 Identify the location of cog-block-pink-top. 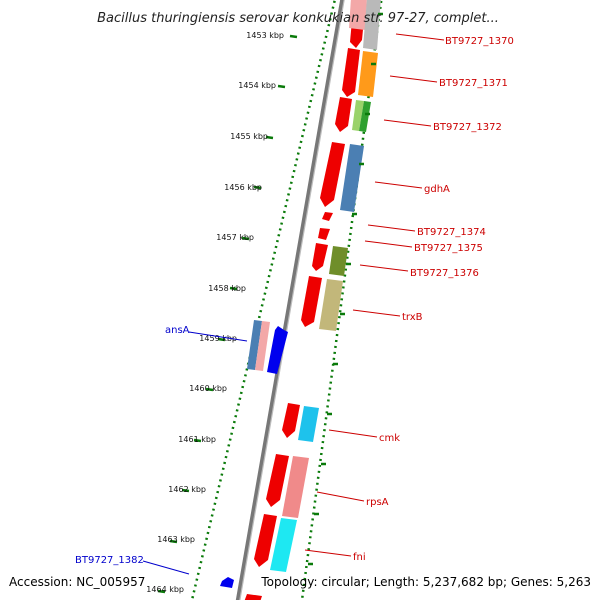
(358, 15).